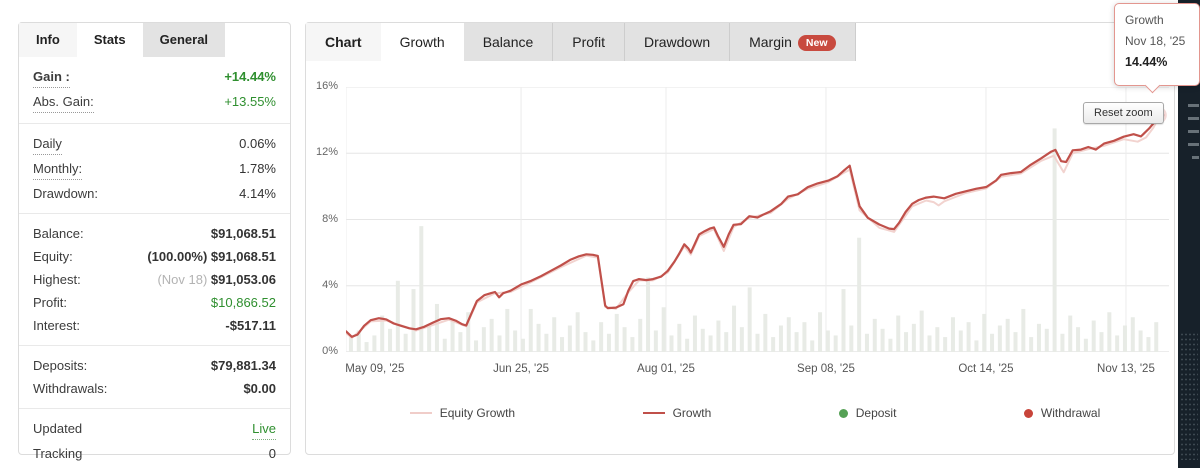 The image size is (1200, 473). I want to click on strip-mark, so click(1193, 144).